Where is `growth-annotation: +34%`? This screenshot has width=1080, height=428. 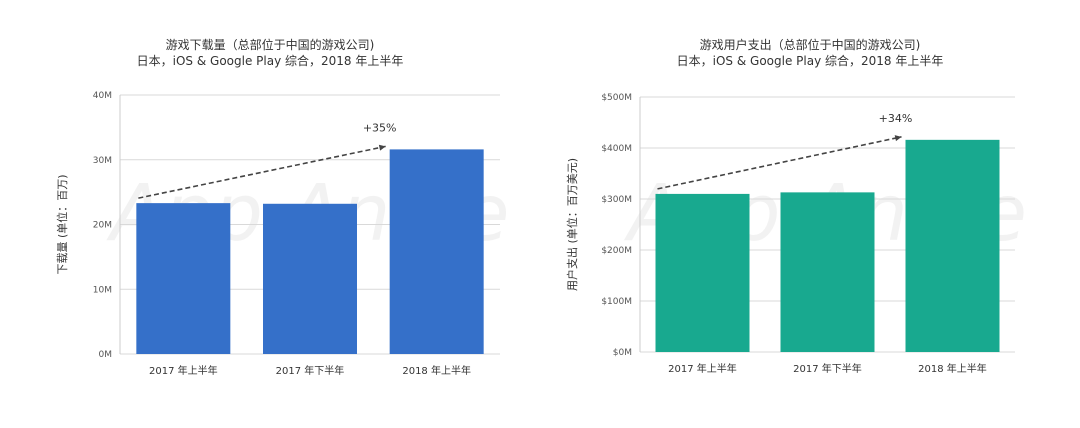
growth-annotation: +34% is located at coordinates (896, 118).